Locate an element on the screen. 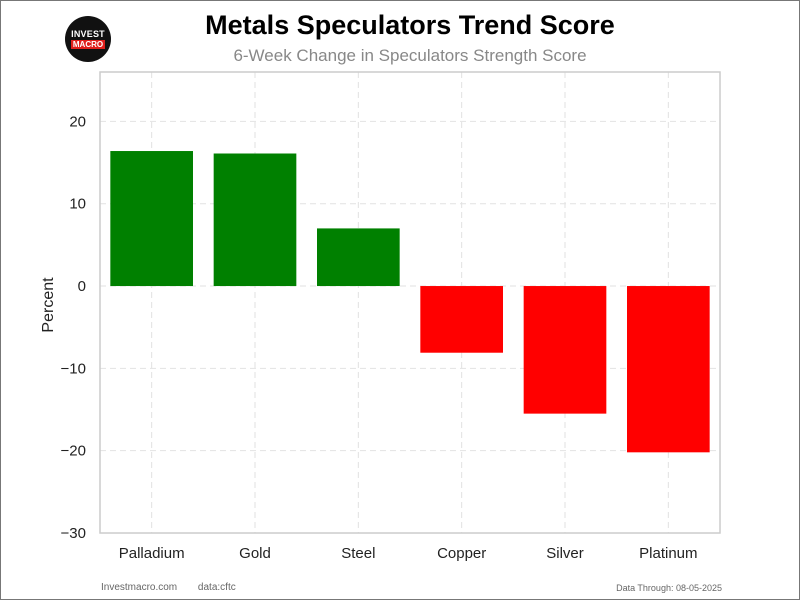 Image resolution: width=800 pixels, height=600 pixels. x-tick-label: Steel is located at coordinates (358, 553).